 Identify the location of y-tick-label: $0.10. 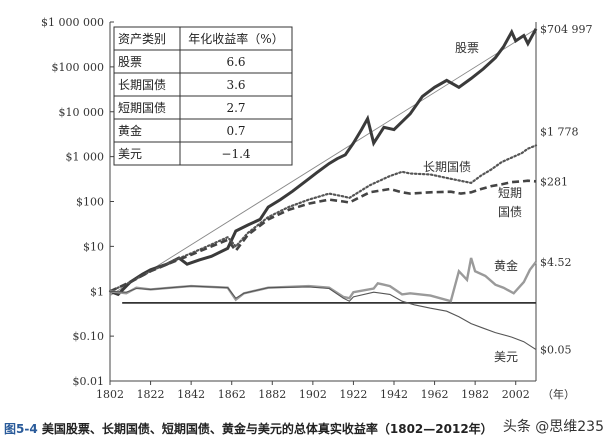
(89, 336).